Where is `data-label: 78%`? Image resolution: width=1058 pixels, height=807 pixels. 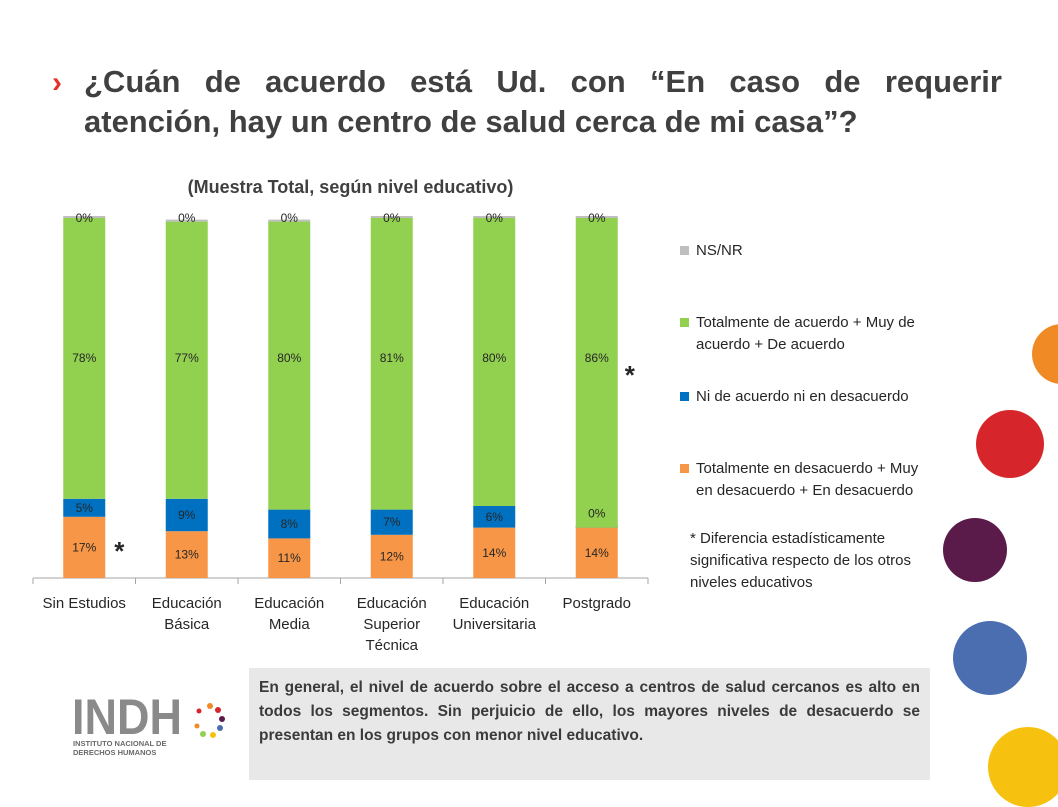
data-label: 78% is located at coordinates (84, 358).